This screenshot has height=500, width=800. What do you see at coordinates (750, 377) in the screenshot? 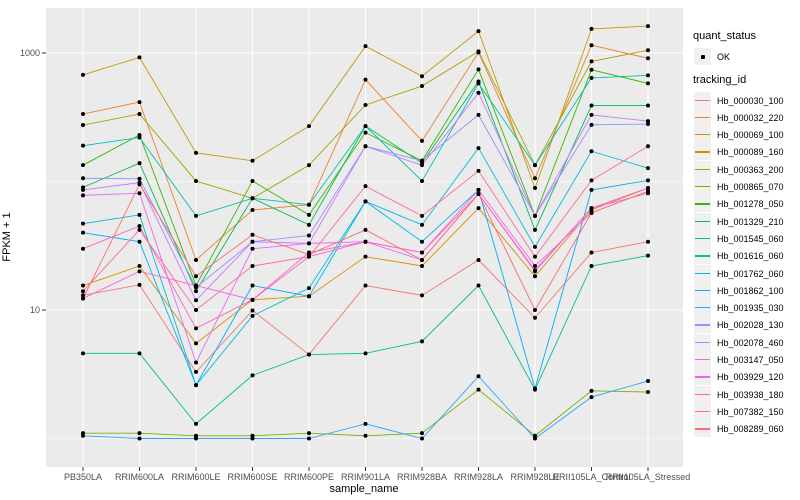
I see `legend-item-label: Hb_003929_120` at bounding box center [750, 377].